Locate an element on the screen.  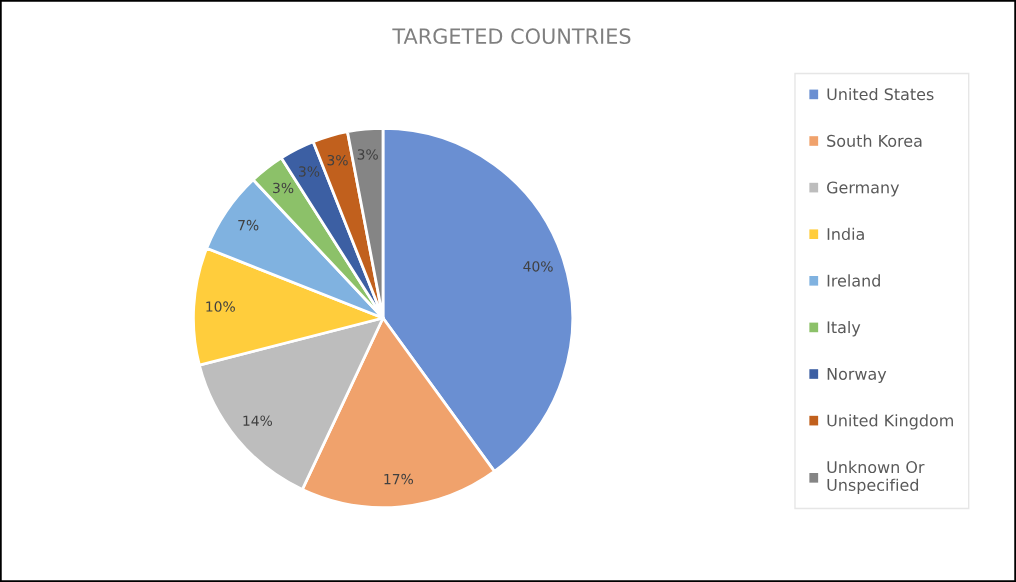
legend-label: India is located at coordinates (845, 234).